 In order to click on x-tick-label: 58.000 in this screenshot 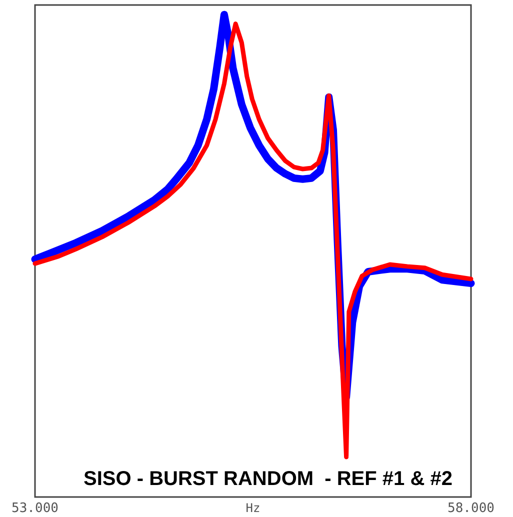, I will do `click(471, 508)`.